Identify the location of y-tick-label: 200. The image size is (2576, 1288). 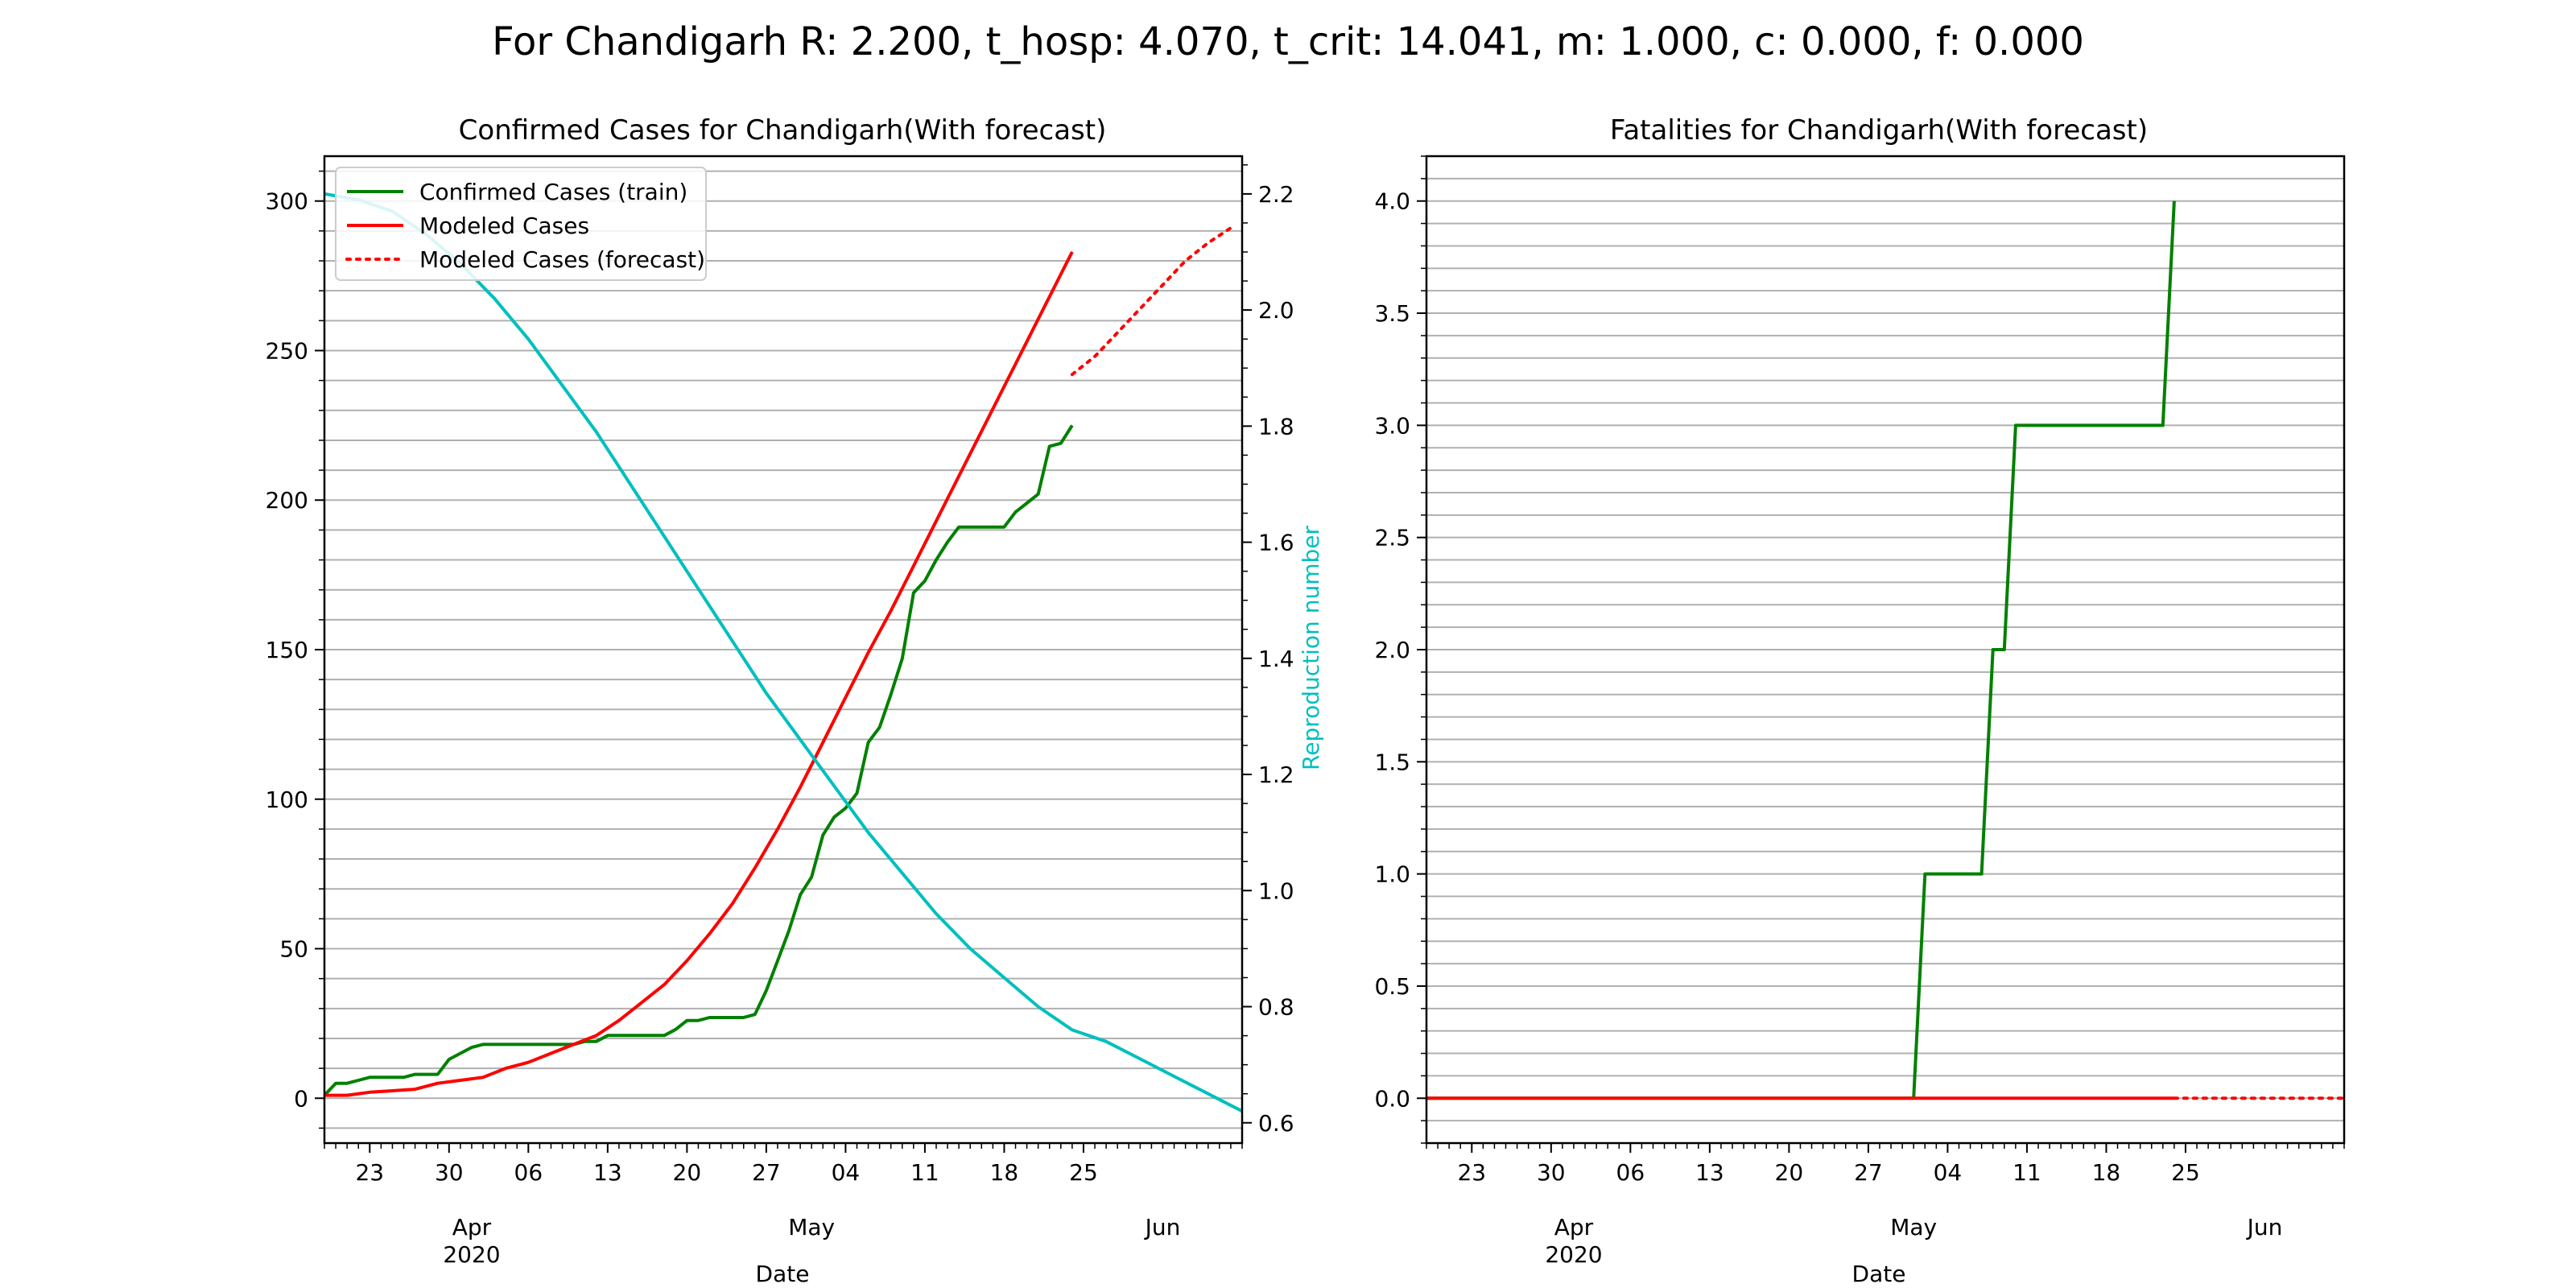
(287, 500).